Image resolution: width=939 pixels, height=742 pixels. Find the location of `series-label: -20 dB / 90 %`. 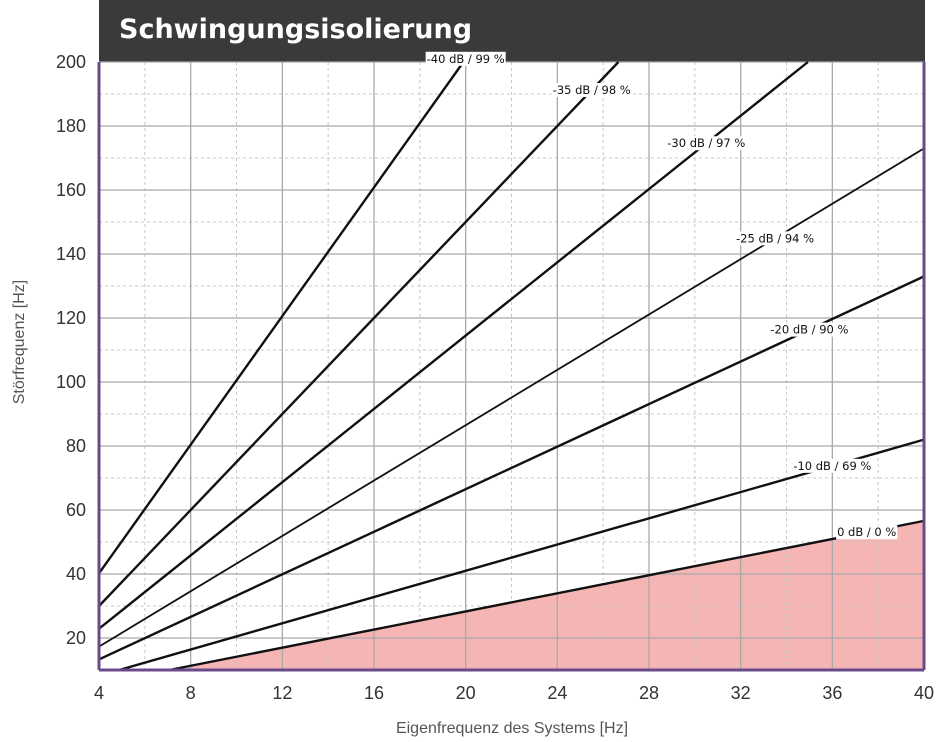

series-label: -20 dB / 90 % is located at coordinates (809, 330).